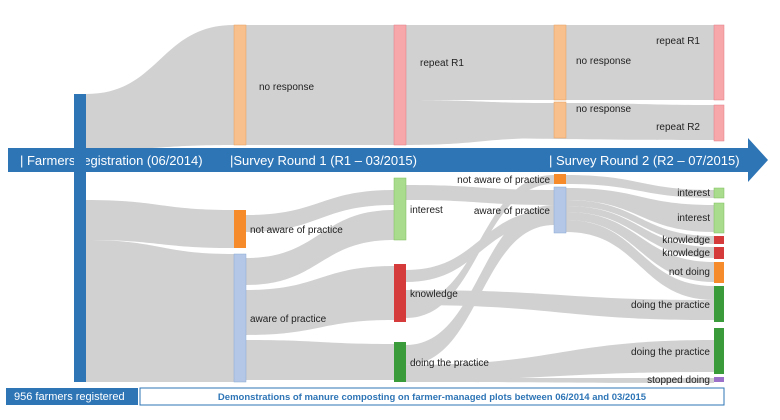 This screenshot has width=780, height=420. What do you see at coordinates (286, 87) in the screenshot?
I see `label-r1-no-response: no response` at bounding box center [286, 87].